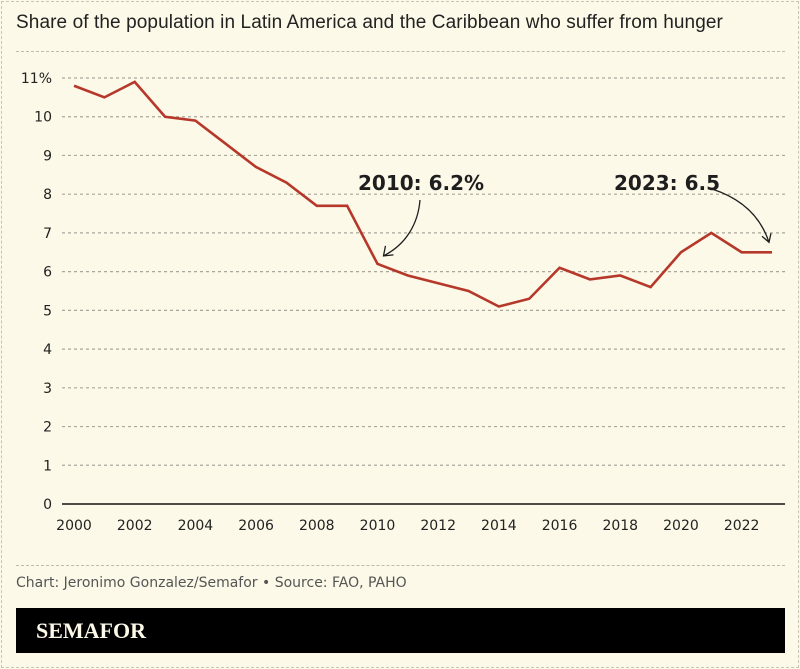  What do you see at coordinates (565, 214) in the screenshot?
I see `annotations: 2010: 6.2% 2023: 6.5` at bounding box center [565, 214].